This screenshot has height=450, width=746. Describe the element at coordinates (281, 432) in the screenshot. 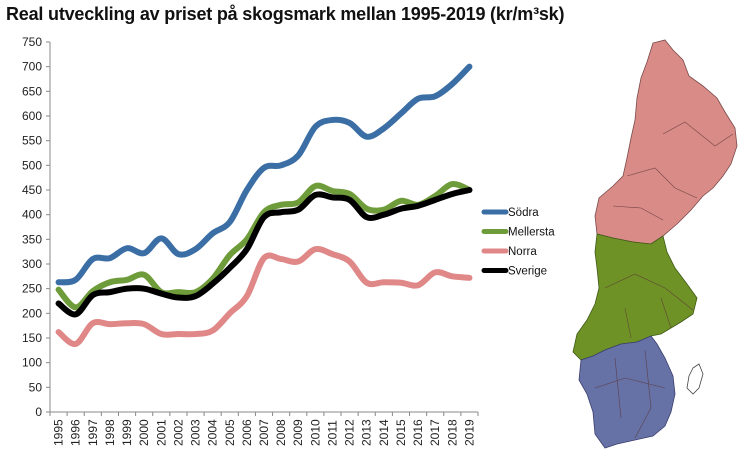

I see `x-tick-label: 2008` at that location.